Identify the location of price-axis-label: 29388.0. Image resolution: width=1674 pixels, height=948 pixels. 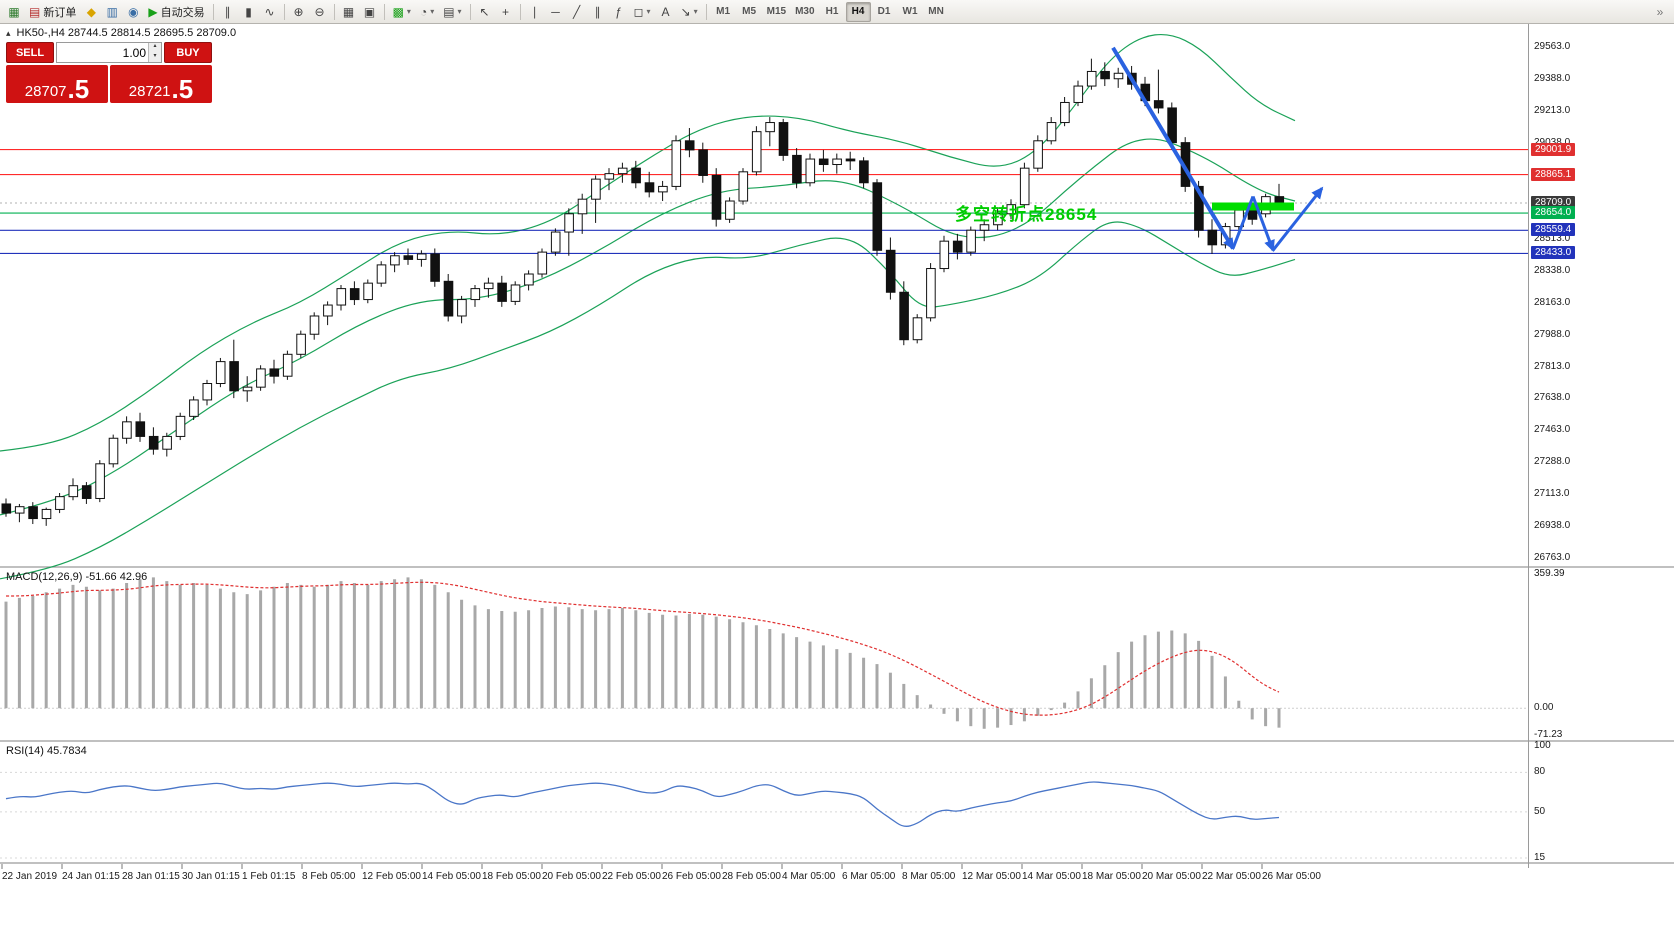
(1552, 79).